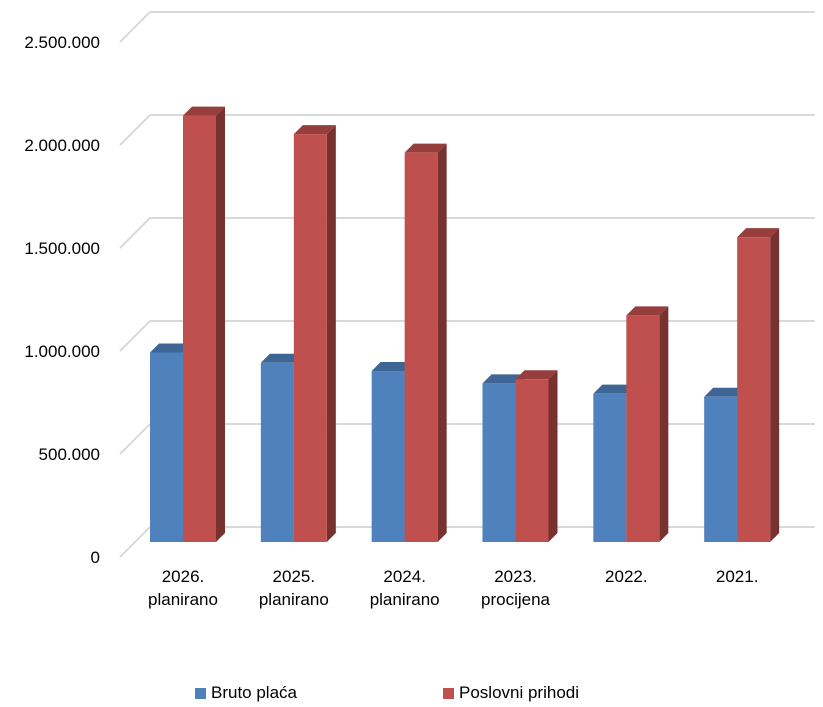  What do you see at coordinates (411, 694) in the screenshot?
I see `legend: Bruto plaća Poslovni prihodi` at bounding box center [411, 694].